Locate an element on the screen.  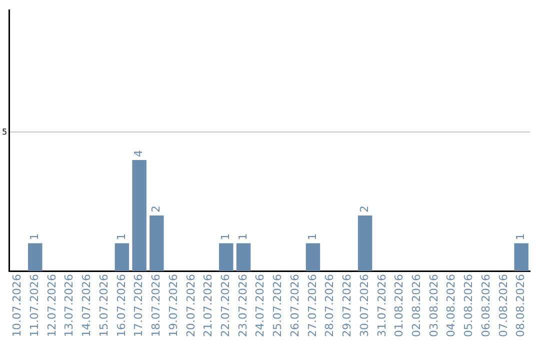
x-tick-label: 14.07.2026 is located at coordinates (87, 306).